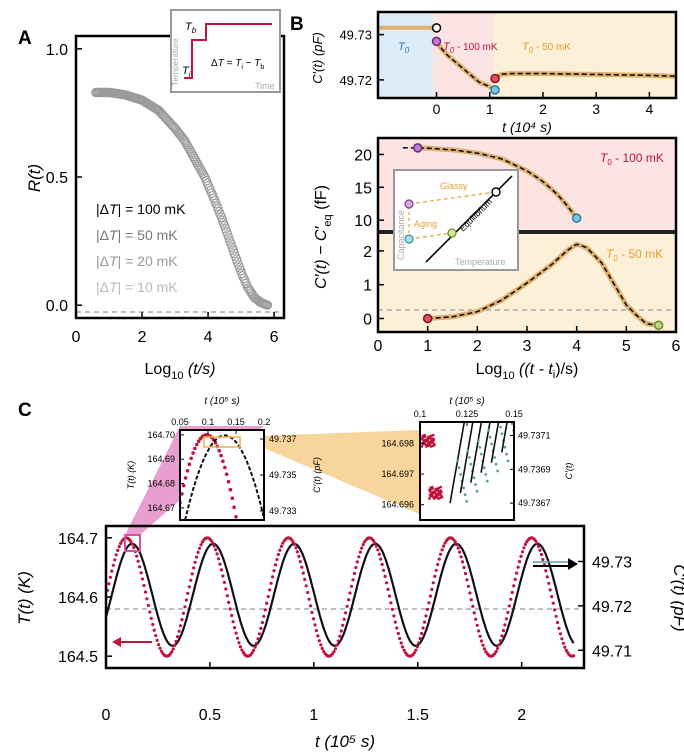  What do you see at coordinates (236, 422) in the screenshot?
I see `x-tick-label: 0.15` at bounding box center [236, 422].